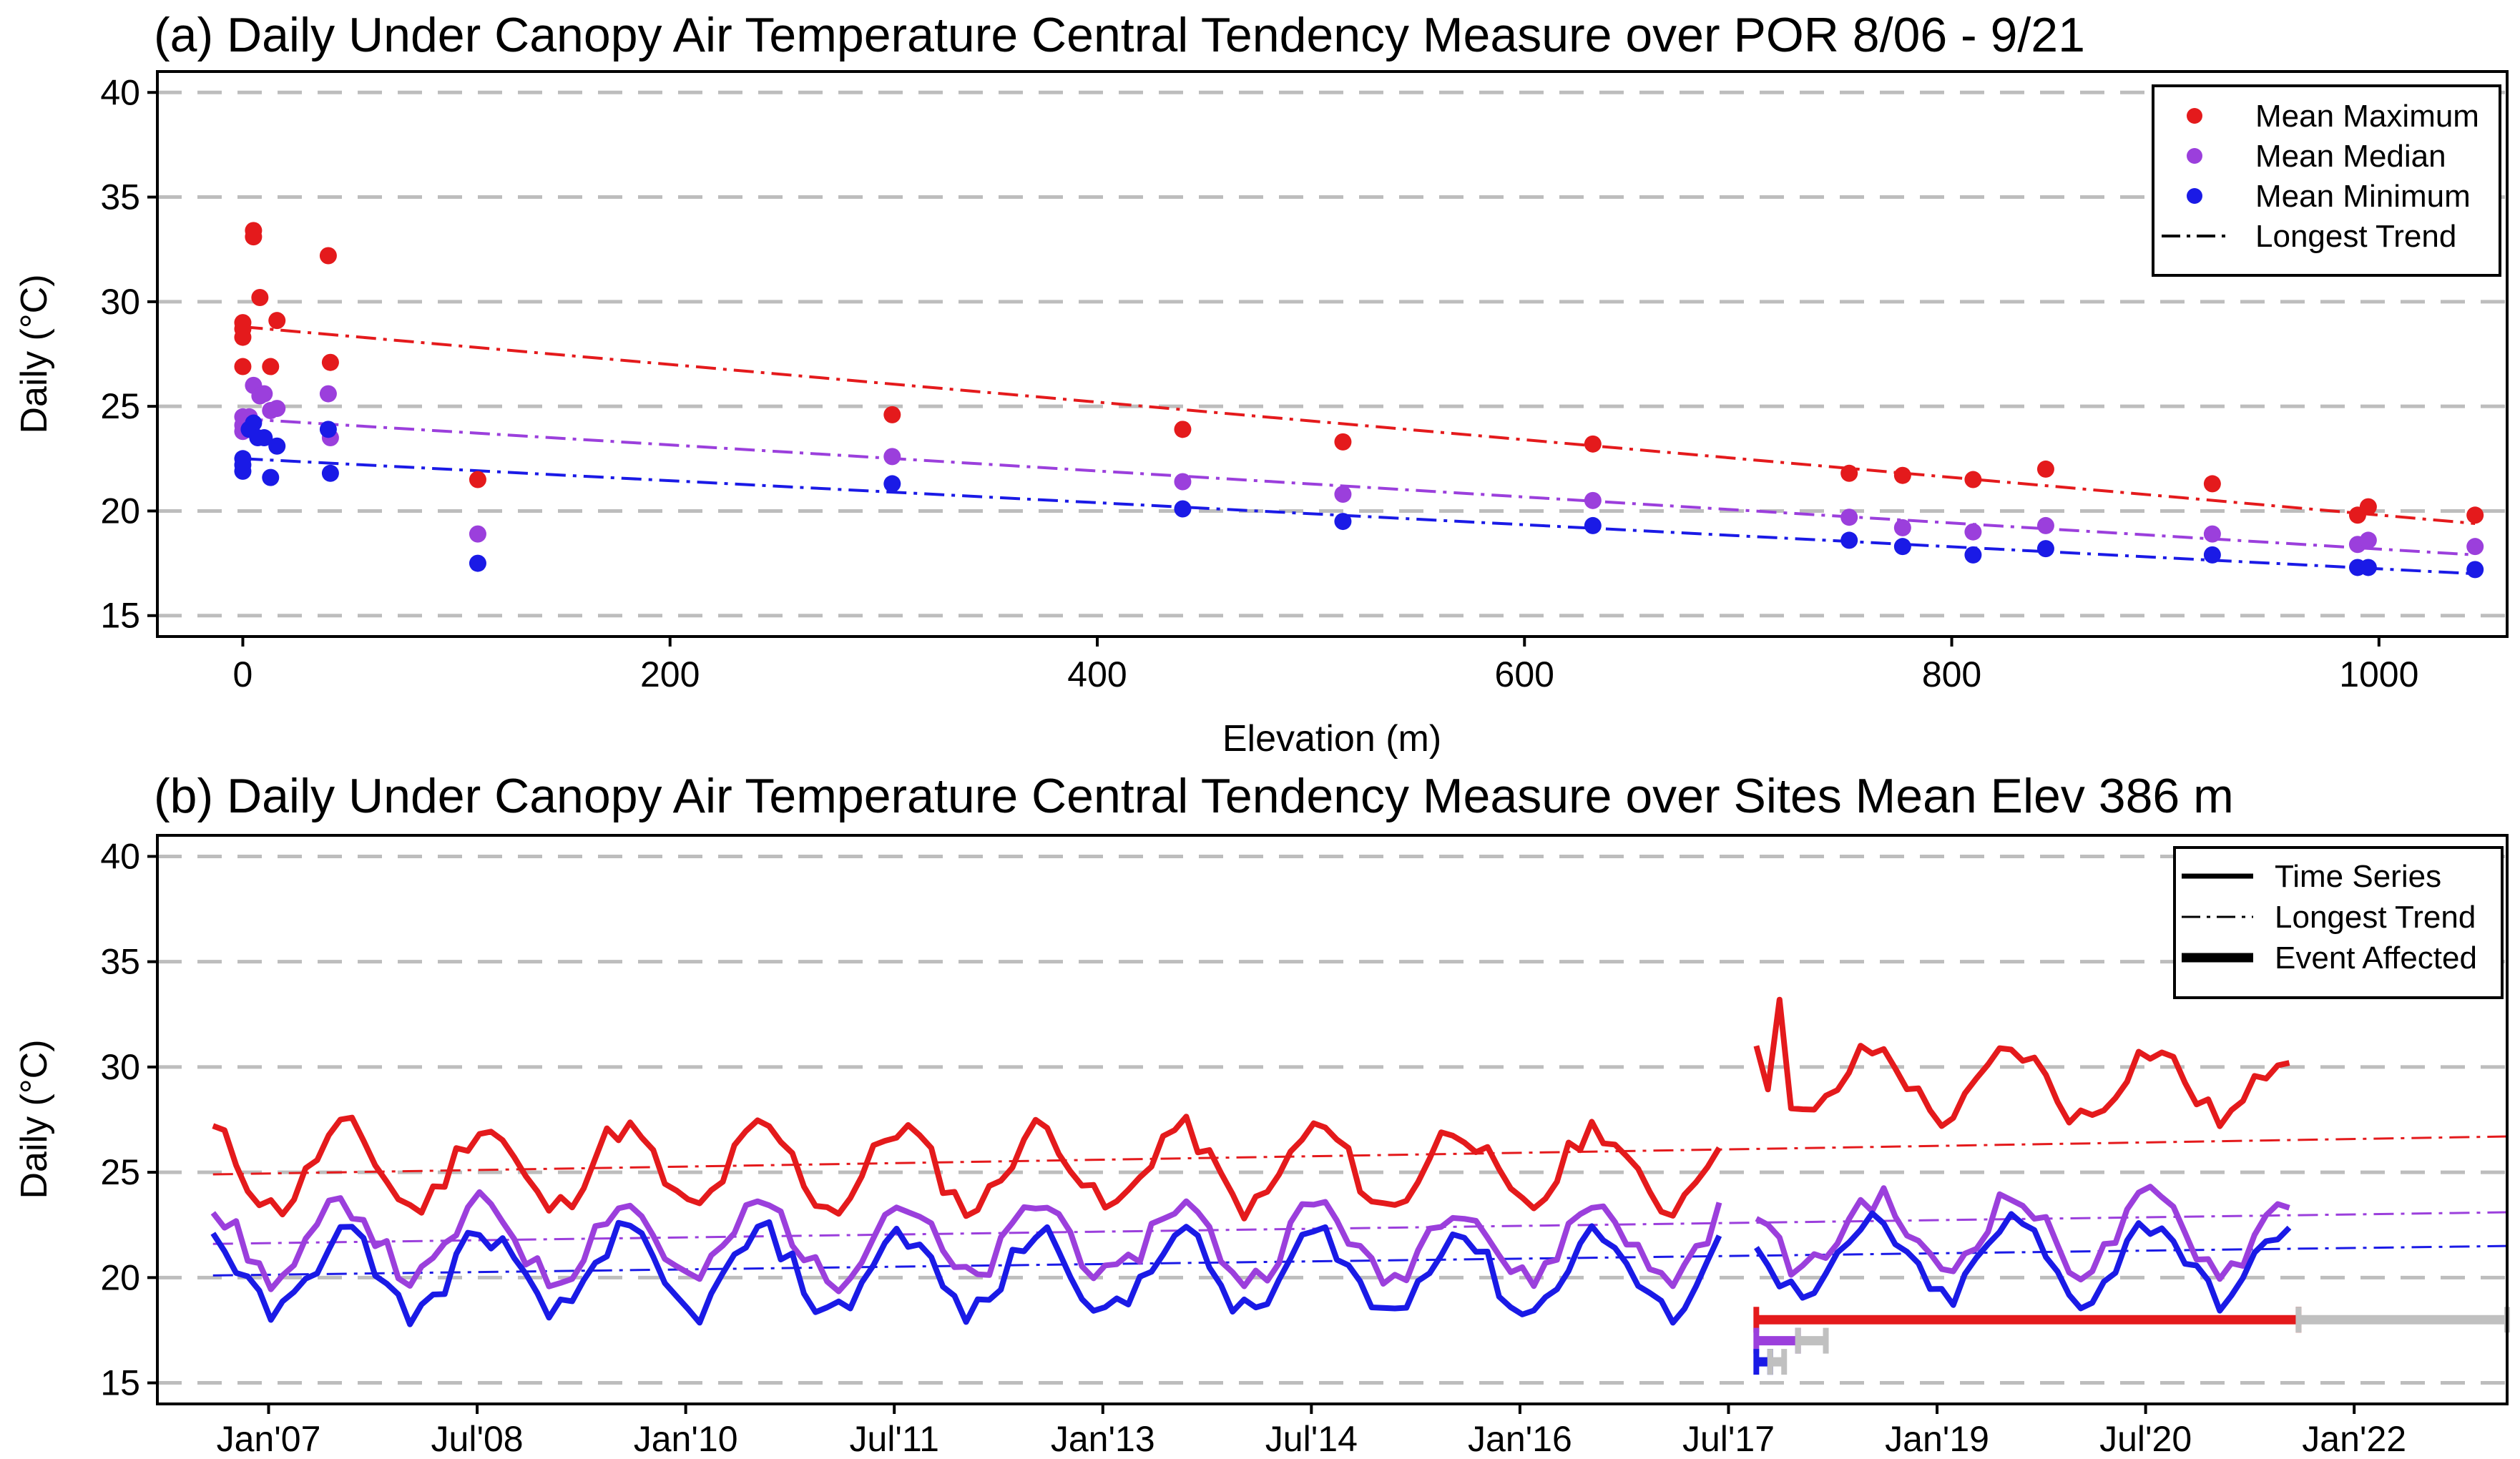  I want to click on panel-b-x-tick-label-6: Jan'16, so click(1520, 1439).